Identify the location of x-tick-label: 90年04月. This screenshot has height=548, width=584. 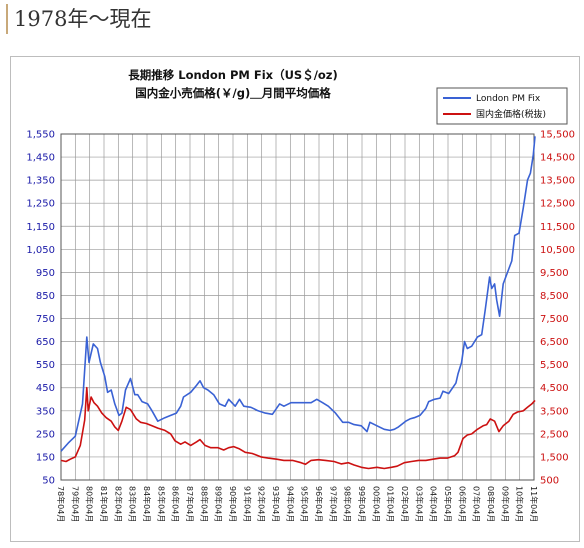
(233, 504).